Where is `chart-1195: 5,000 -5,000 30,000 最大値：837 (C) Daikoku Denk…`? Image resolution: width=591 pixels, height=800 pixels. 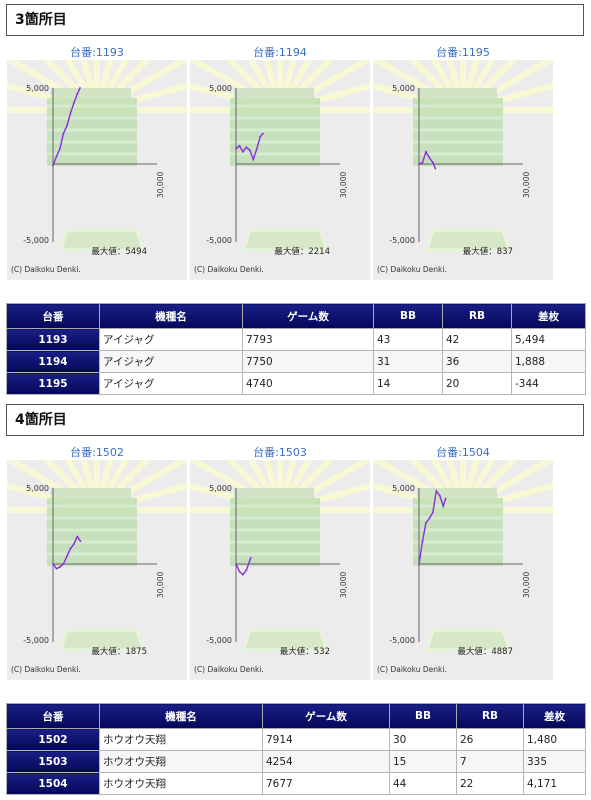 chart-1195: 5,000 -5,000 30,000 最大値：837 (C) Daikoku Denk… is located at coordinates (463, 170).